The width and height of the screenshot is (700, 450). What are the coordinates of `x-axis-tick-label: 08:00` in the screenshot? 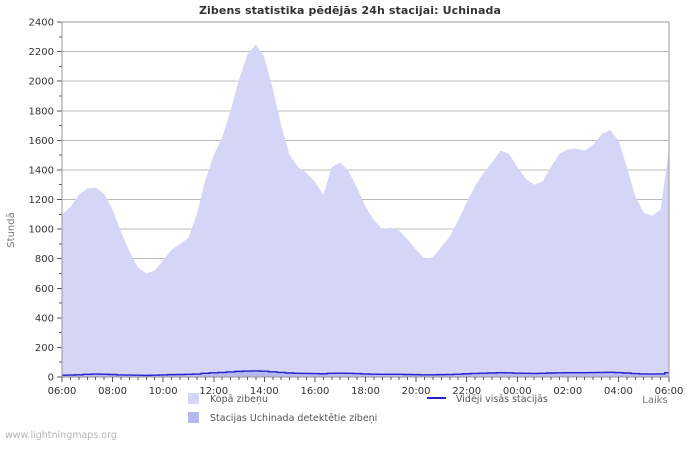 It's located at (112, 391).